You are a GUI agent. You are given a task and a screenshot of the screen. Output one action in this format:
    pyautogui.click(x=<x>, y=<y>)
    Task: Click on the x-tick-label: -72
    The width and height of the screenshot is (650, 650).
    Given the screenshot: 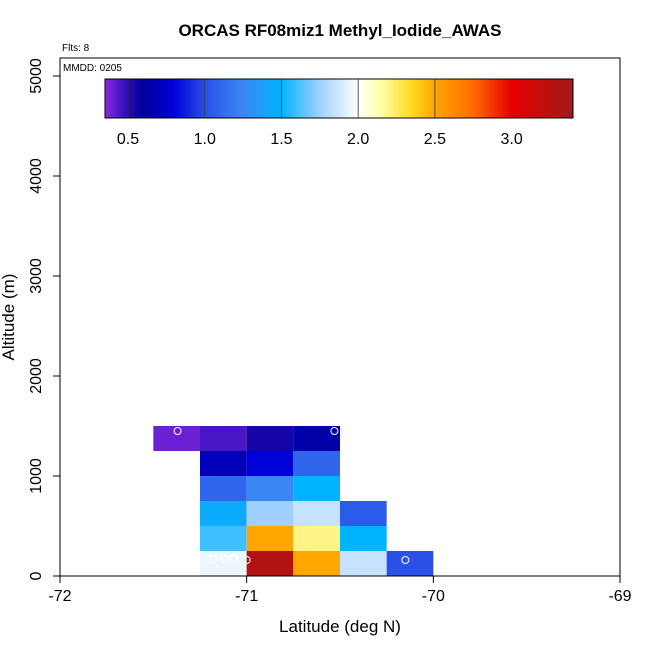 What is the action you would take?
    pyautogui.click(x=59, y=596)
    